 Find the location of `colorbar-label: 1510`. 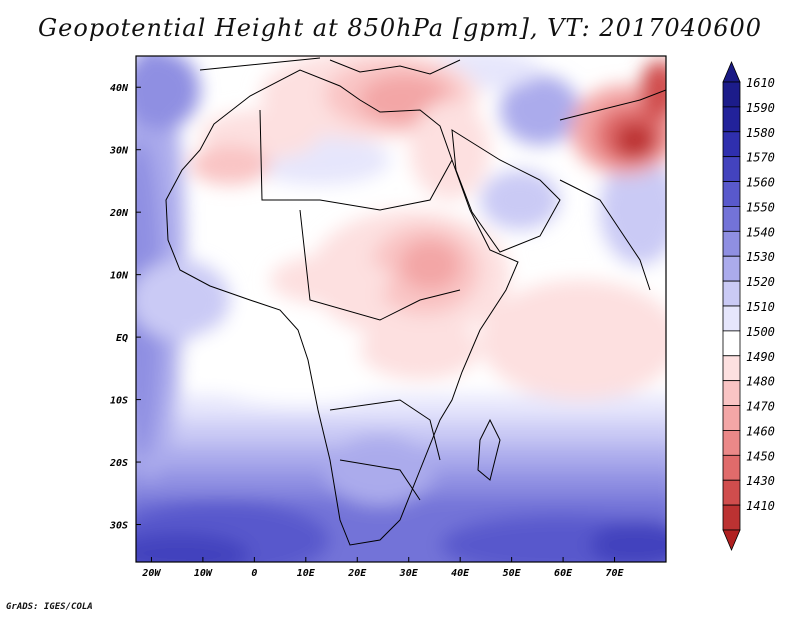

colorbar-label: 1510 is located at coordinates (760, 307).